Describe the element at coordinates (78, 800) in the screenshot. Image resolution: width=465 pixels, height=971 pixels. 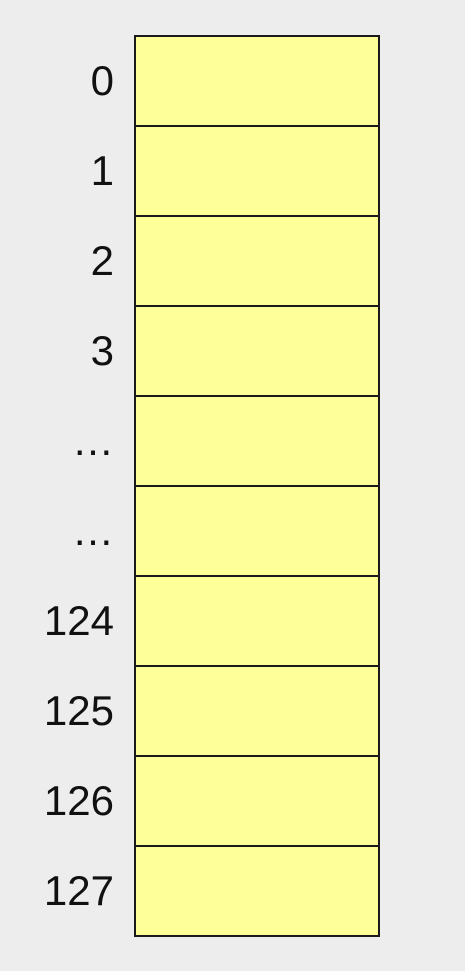
I see `index-label: 126` at that location.